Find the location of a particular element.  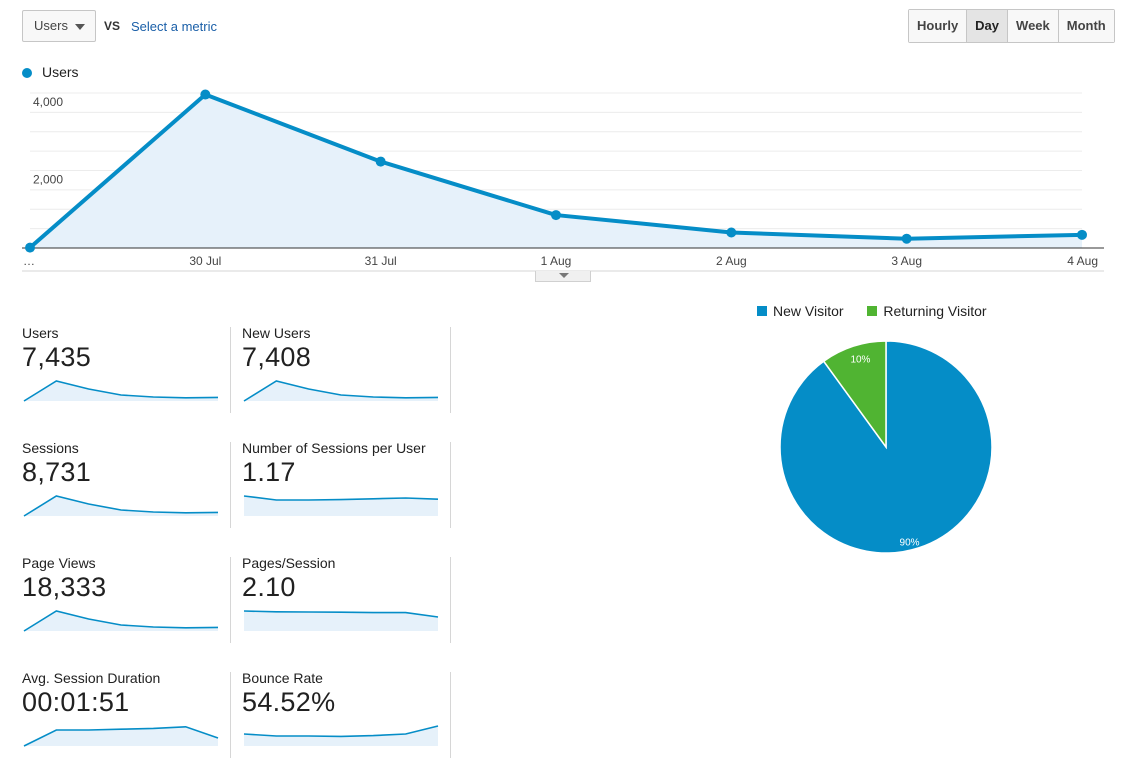

caret-down-icon is located at coordinates (564, 275).